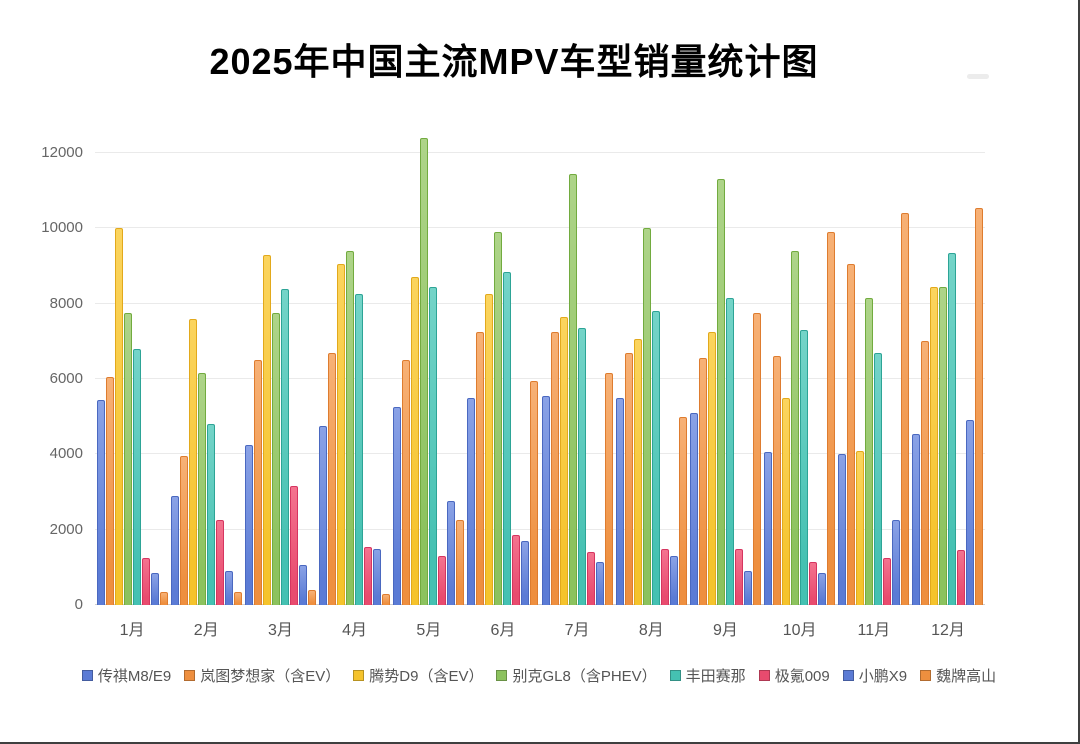  I want to click on legend-item: 丰田赛那, so click(707, 675).